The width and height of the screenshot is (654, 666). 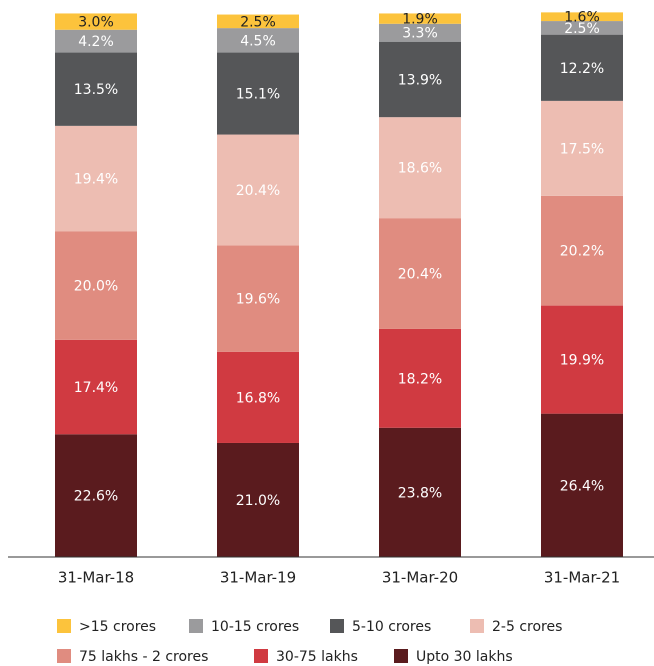 I want to click on legend-label: 5-10 crores, so click(x=391, y=627).